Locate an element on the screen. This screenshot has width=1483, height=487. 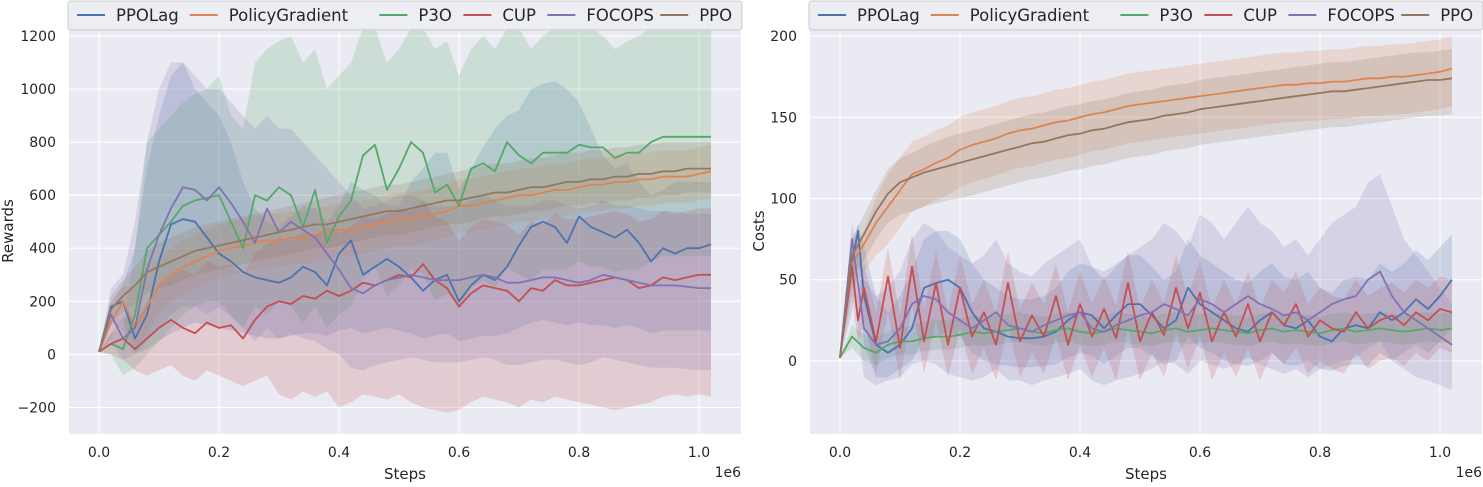
y-tick-label: 800 is located at coordinates (42, 143).